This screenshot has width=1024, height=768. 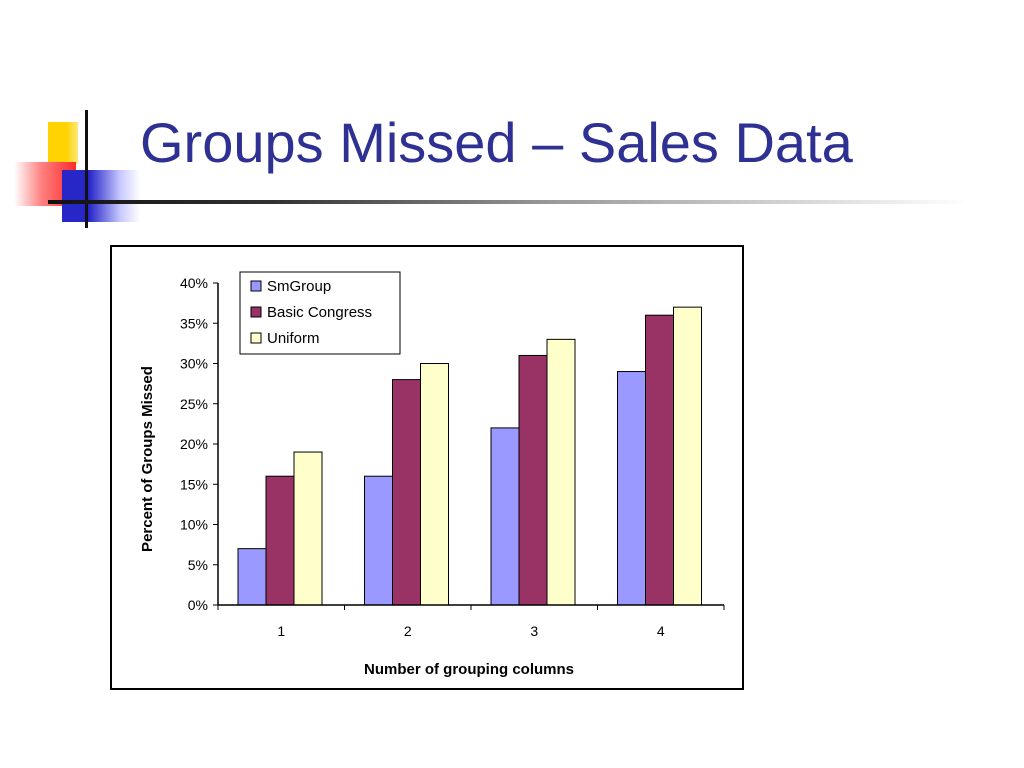 I want to click on y-tick-label: 35%, so click(x=194, y=323).